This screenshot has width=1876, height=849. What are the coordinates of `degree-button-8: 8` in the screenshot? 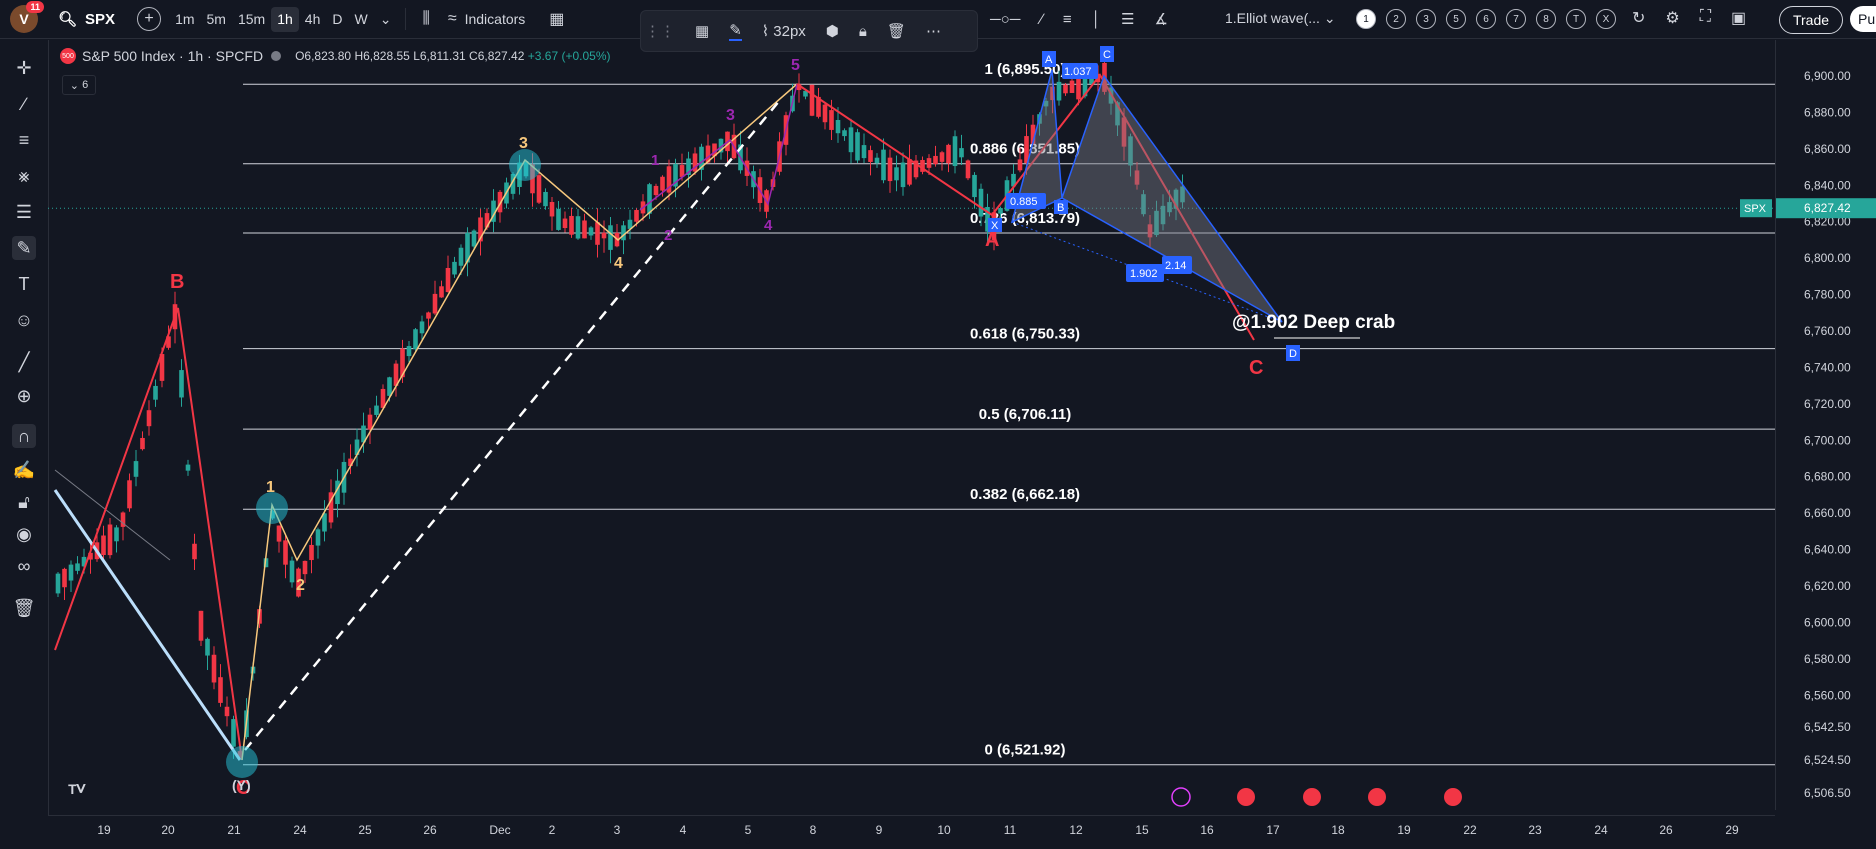 It's located at (1546, 19).